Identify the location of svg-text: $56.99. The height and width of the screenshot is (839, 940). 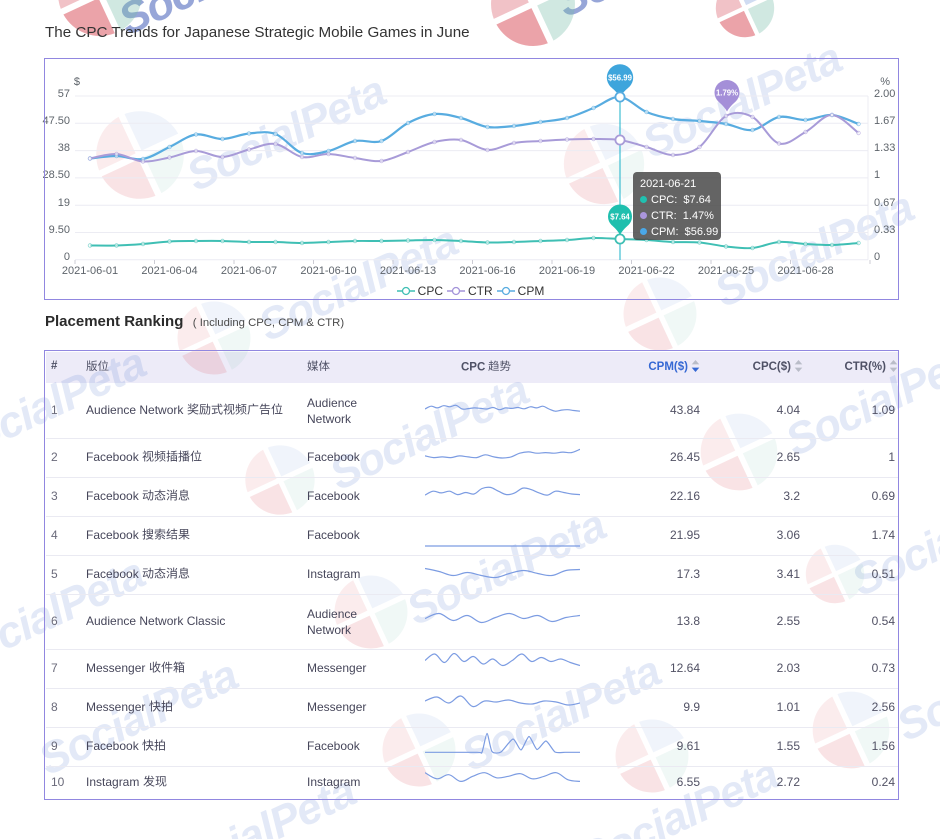
(620, 77).